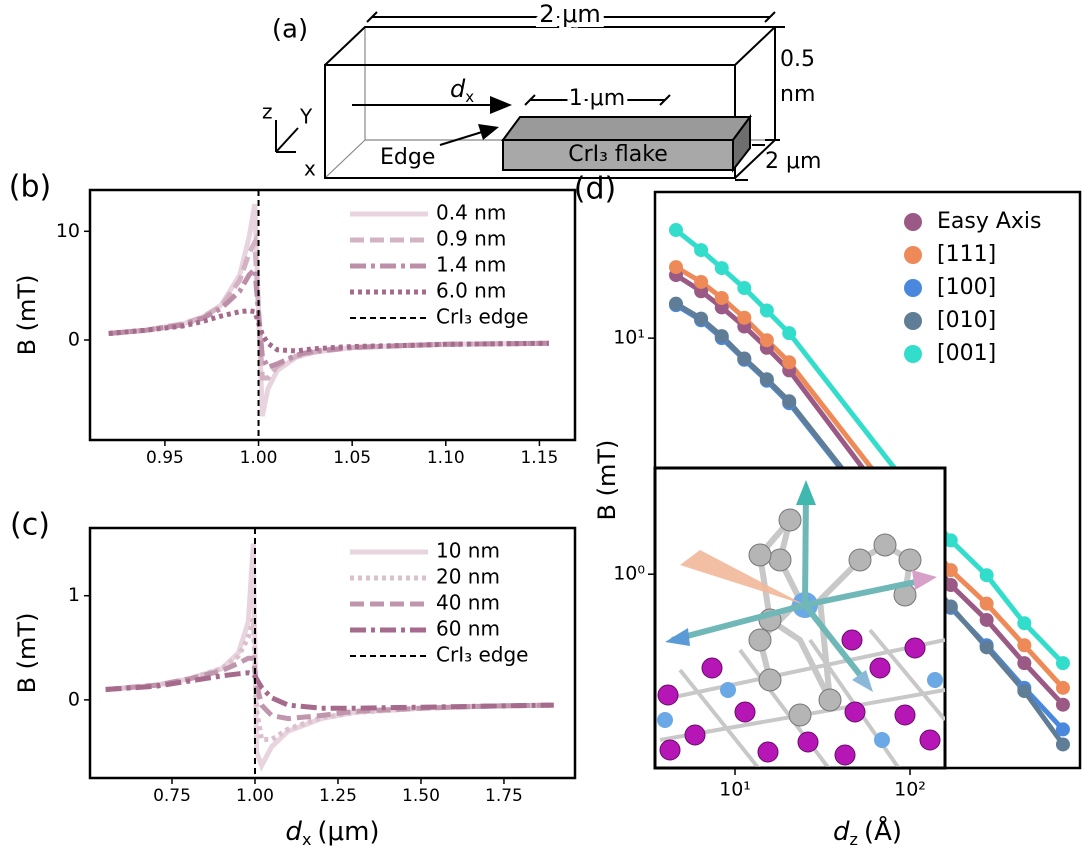  I want to click on x-tick-label: 10¹, so click(735, 790).